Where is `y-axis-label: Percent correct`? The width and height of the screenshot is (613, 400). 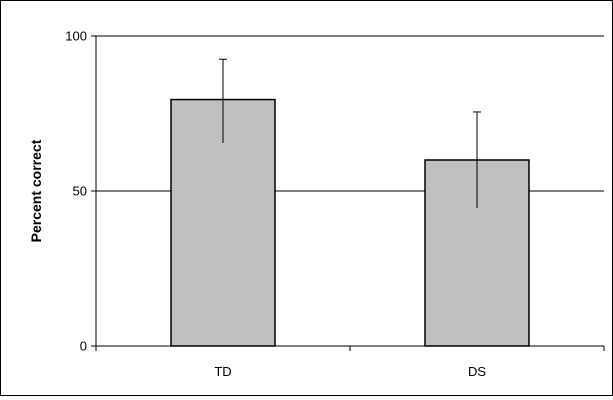
y-axis-label: Percent correct is located at coordinates (36, 190).